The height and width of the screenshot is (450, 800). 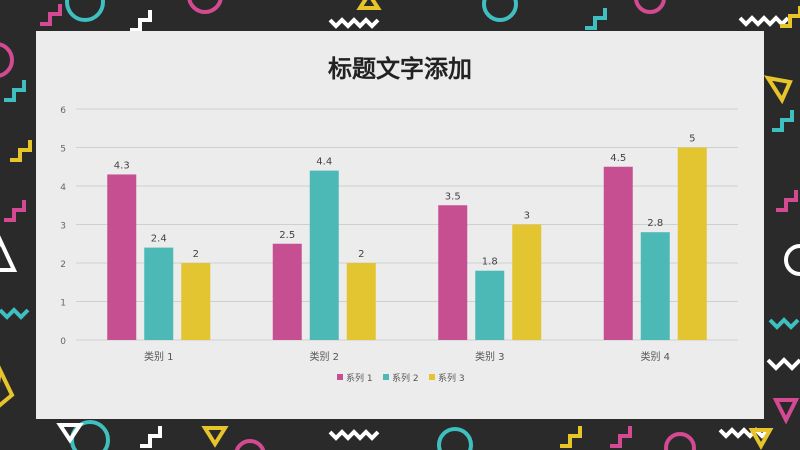 What do you see at coordinates (122, 165) in the screenshot?
I see `data-label: 4.3` at bounding box center [122, 165].